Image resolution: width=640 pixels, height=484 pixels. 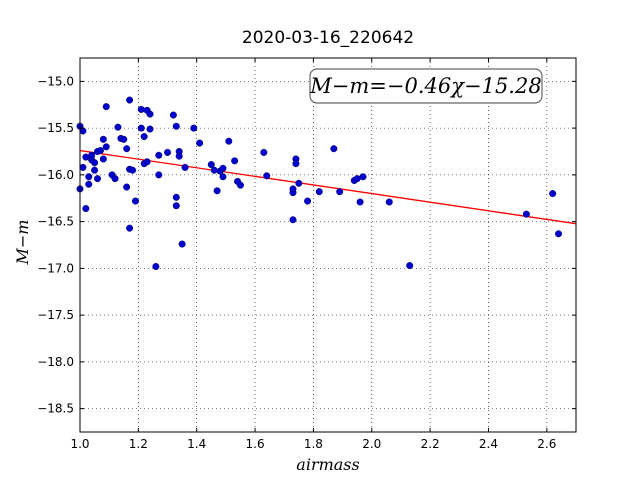 I want to click on y-tick-label: −15.0, so click(x=55, y=81).